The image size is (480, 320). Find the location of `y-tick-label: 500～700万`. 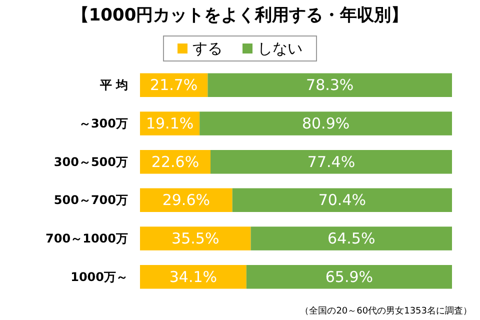

y-tick-label: 500～700万 is located at coordinates (91, 200).